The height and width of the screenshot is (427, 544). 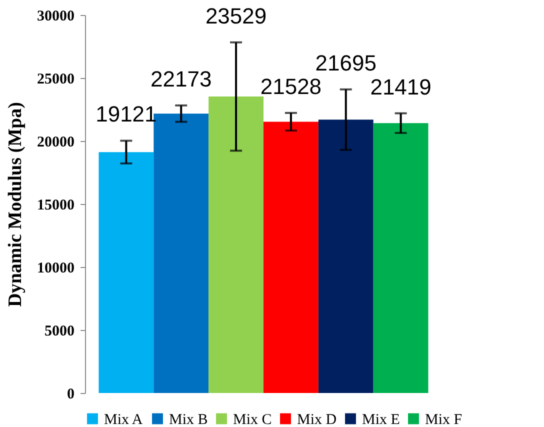 What do you see at coordinates (236, 15) in the screenshot?
I see `data-label: 23529` at bounding box center [236, 15].